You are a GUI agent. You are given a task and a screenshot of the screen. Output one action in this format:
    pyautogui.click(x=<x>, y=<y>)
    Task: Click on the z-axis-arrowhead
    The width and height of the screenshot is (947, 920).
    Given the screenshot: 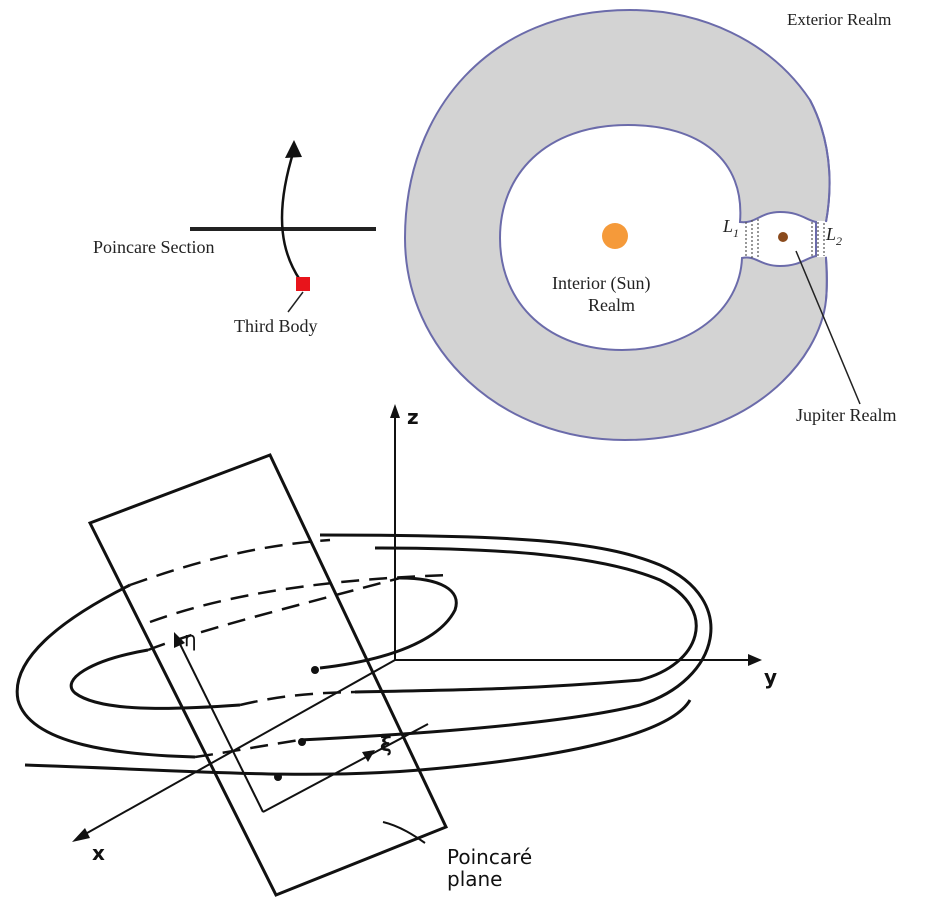 What is the action you would take?
    pyautogui.click(x=395, y=411)
    